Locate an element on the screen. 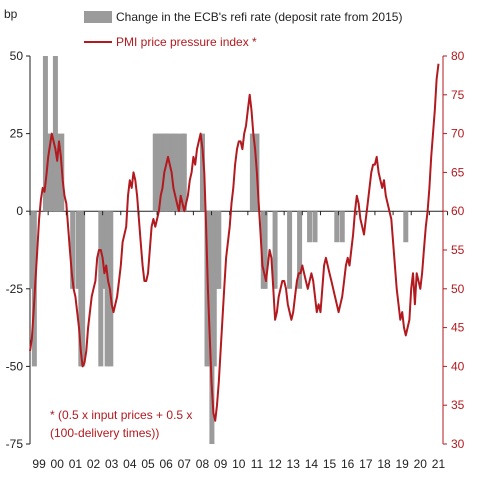  left-tick-label: 50 is located at coordinates (17, 56).